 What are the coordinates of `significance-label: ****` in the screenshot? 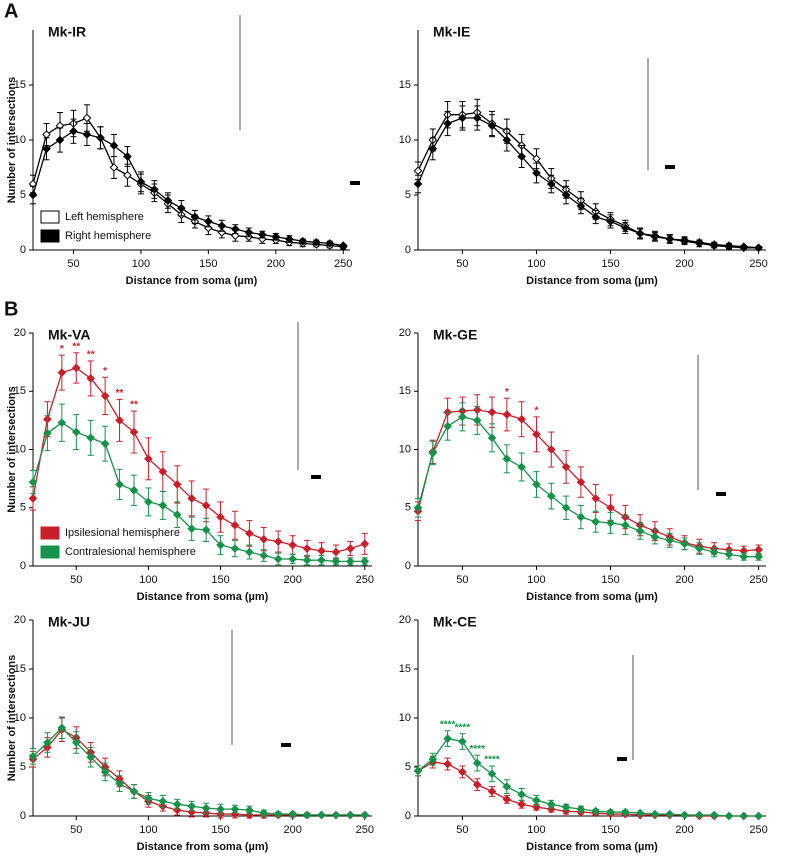 It's located at (463, 727).